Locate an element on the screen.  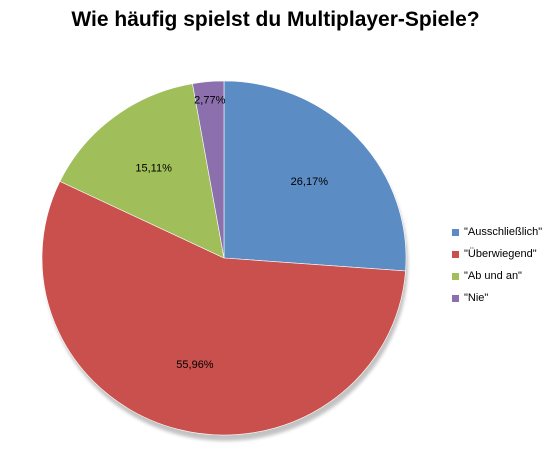
legend-item-2: "Ab und an" is located at coordinates (497, 276).